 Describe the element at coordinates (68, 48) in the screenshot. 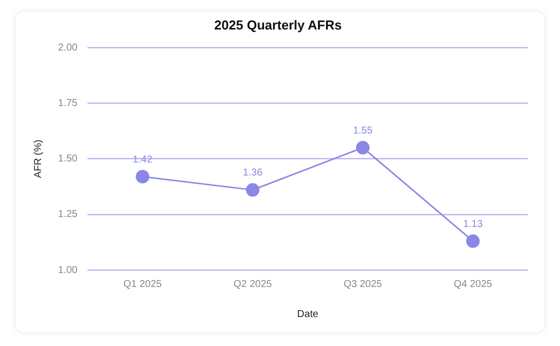

I see `y-tick-label: 2.00` at that location.